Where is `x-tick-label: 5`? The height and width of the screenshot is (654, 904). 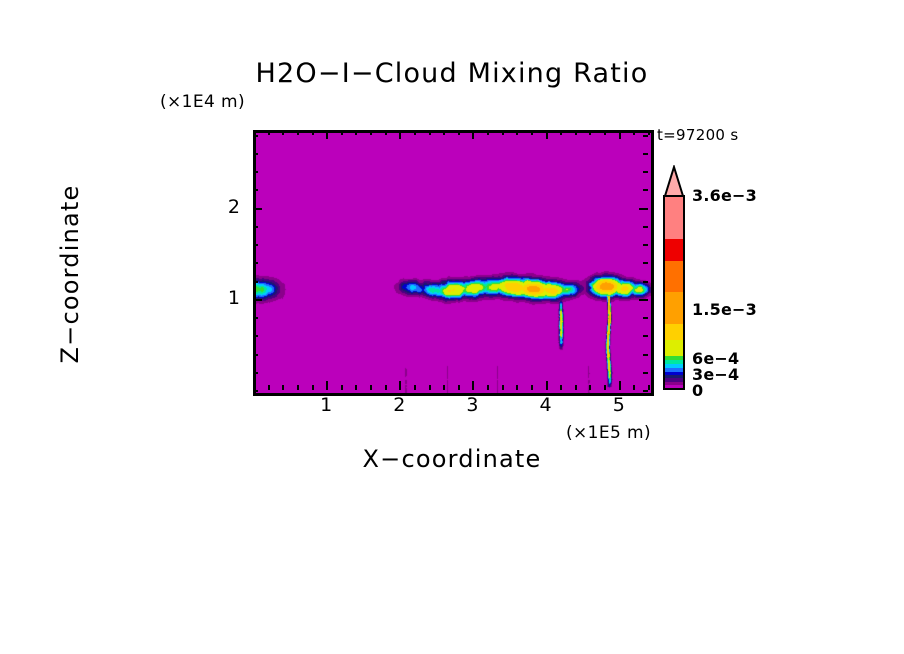
x-tick-label: 5 is located at coordinates (618, 405).